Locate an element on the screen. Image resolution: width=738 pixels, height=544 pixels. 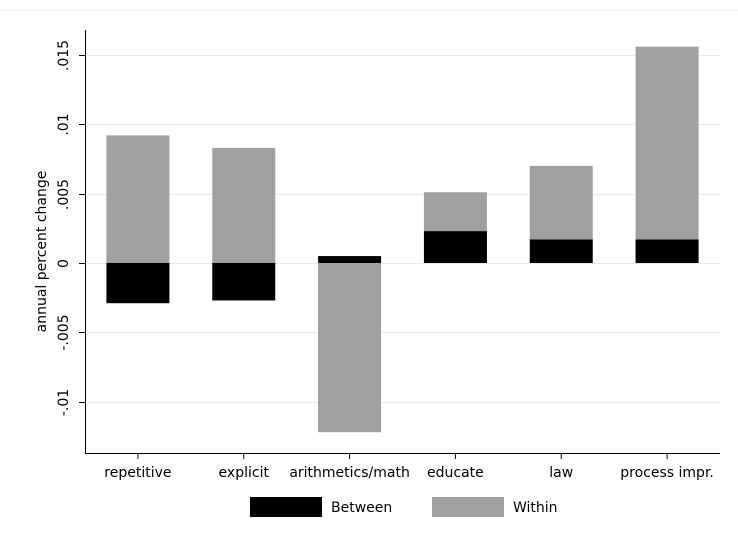
y-tick-label: .005 is located at coordinates (64, 194).